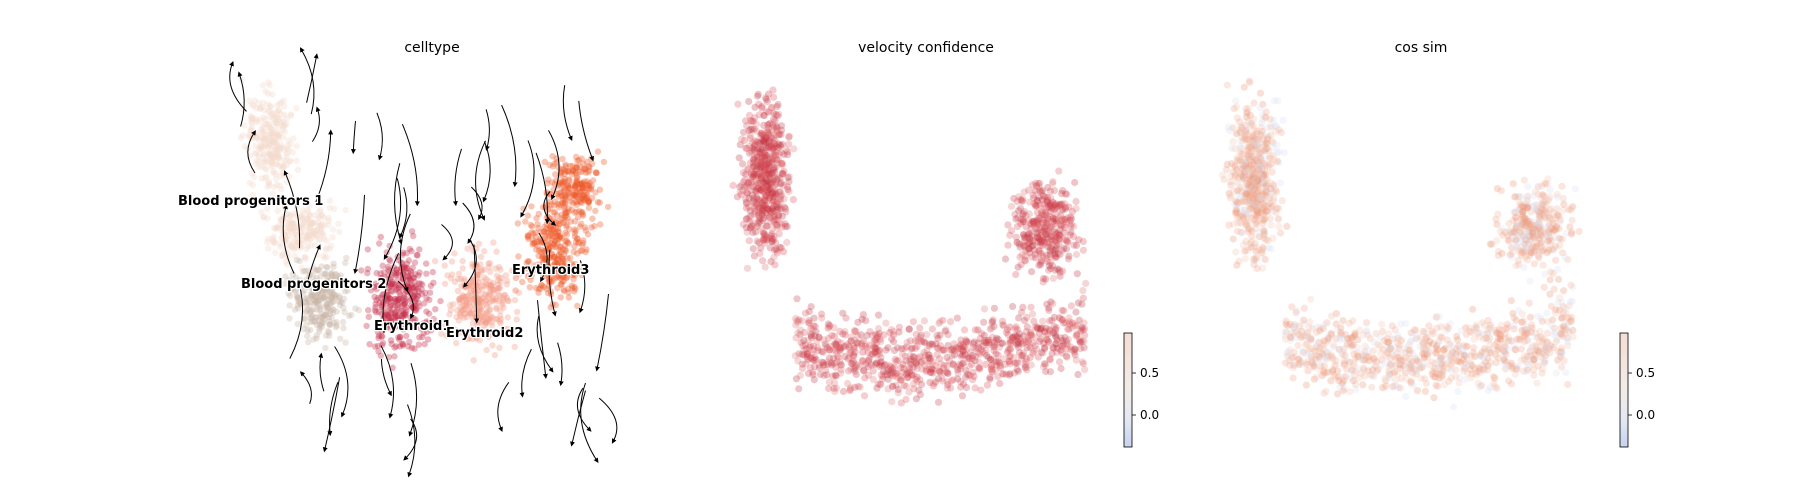 Image resolution: width=1800 pixels, height=500 pixels. I want to click on scatter-points-velocity-confidence, so click(909, 246).